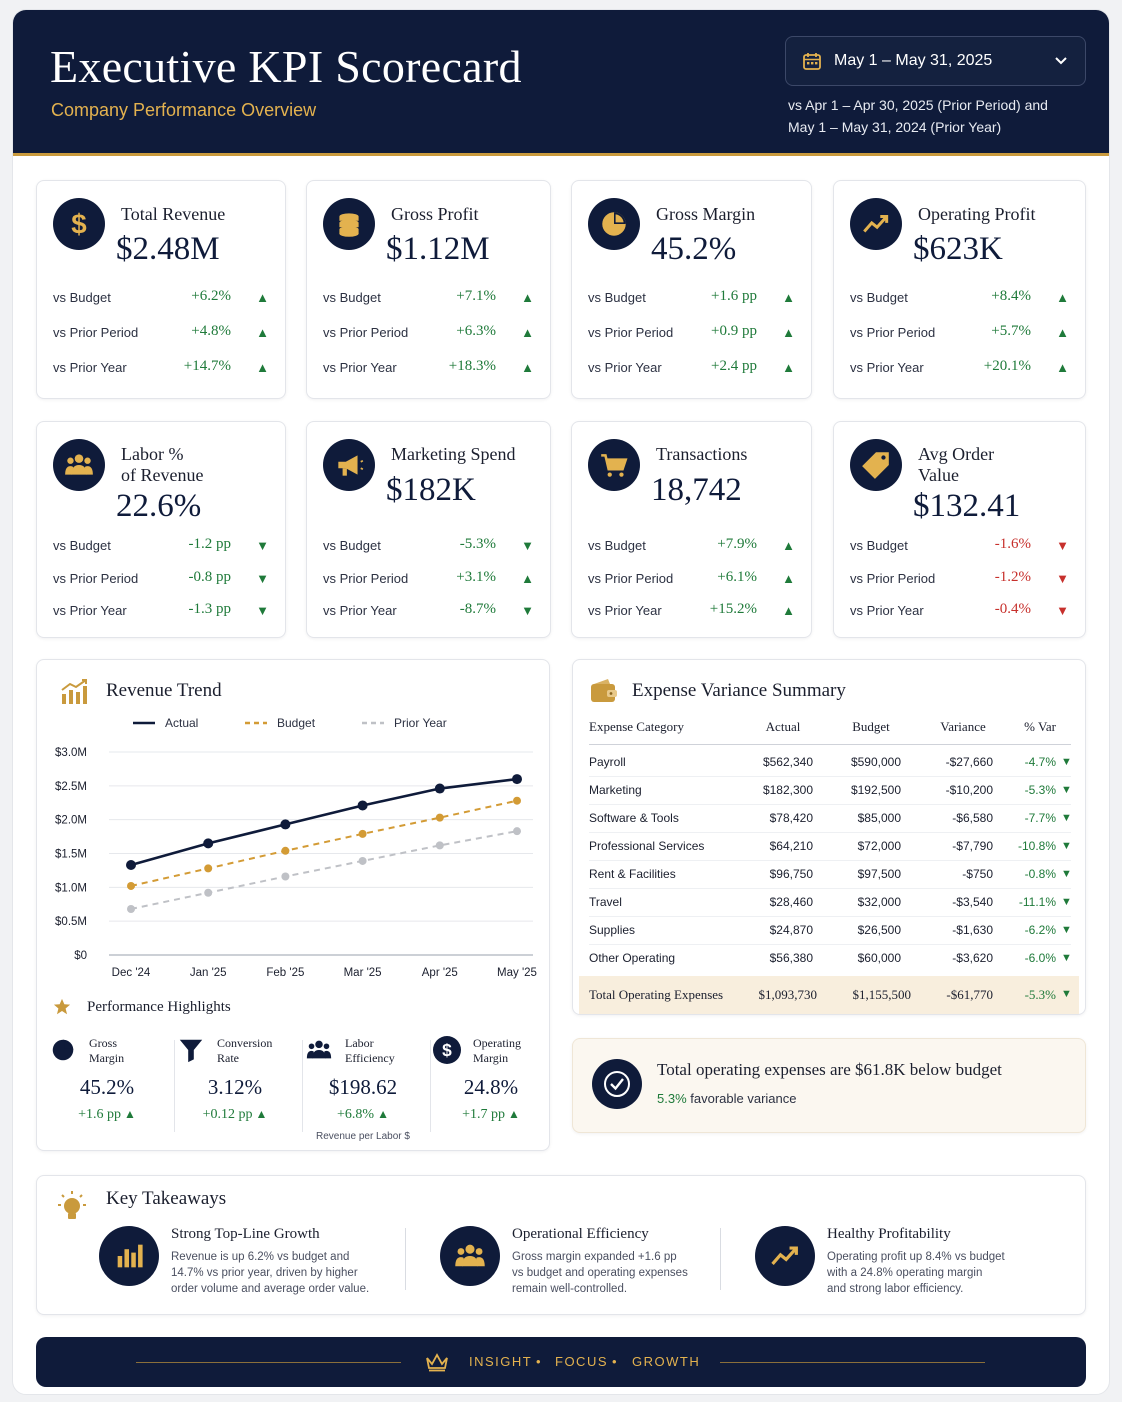 Image resolution: width=1122 pixels, height=1402 pixels. Describe the element at coordinates (876, 465) in the screenshot. I see `tag-icon` at that location.